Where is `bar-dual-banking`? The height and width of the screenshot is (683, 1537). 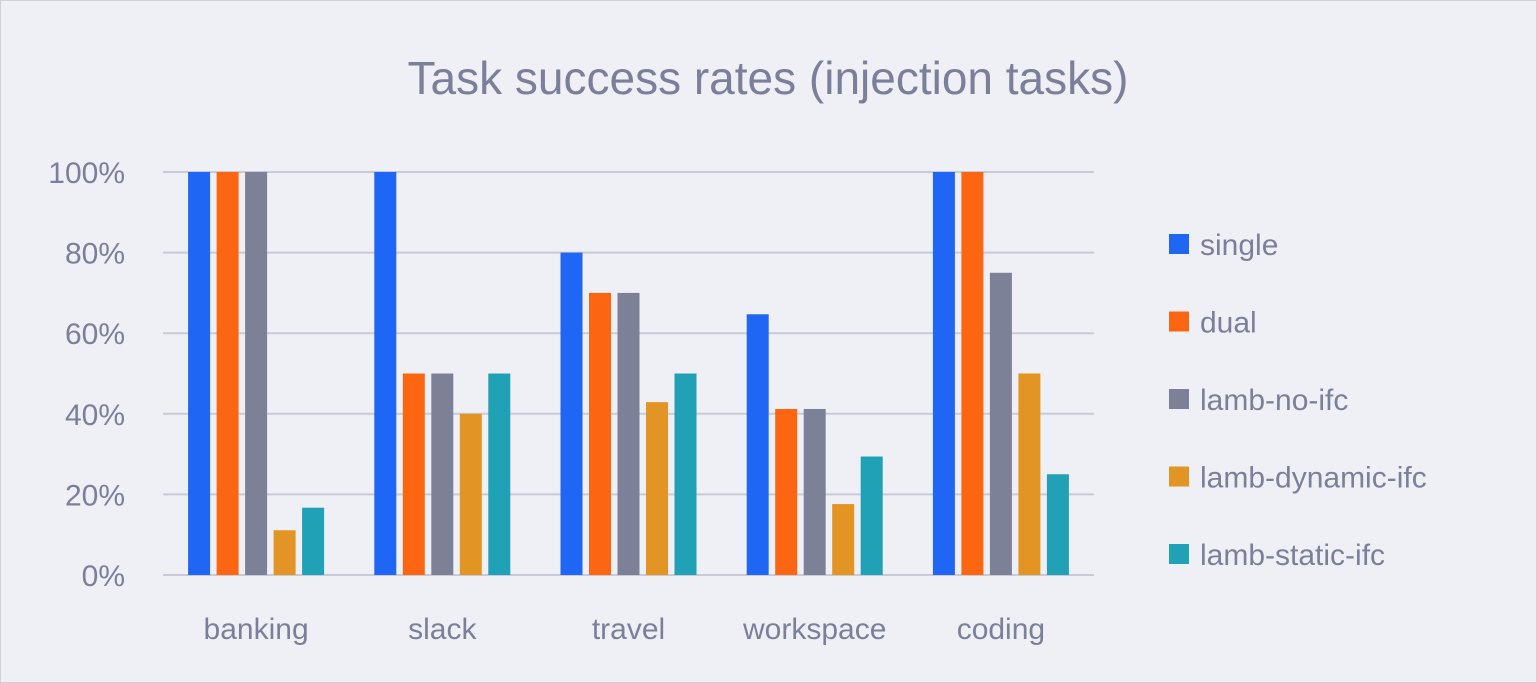 bar-dual-banking is located at coordinates (227, 373).